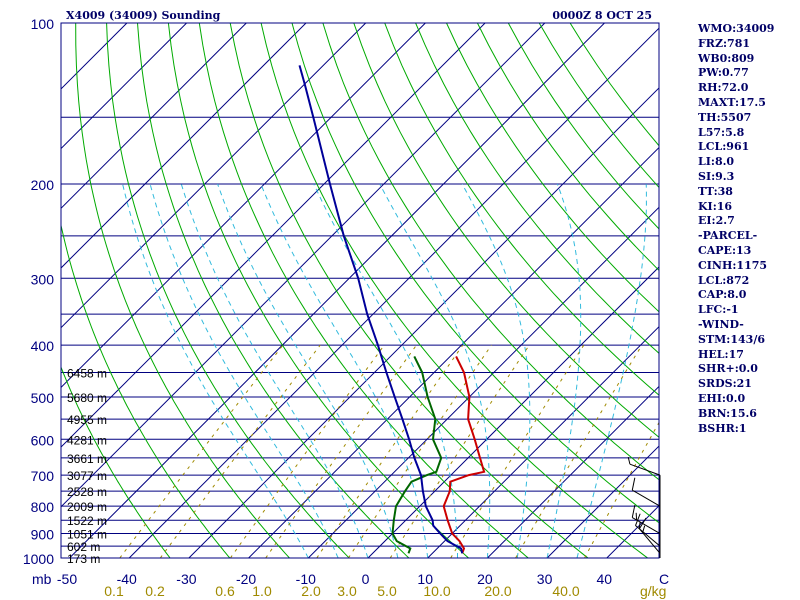  Describe the element at coordinates (306, 579) in the screenshot. I see `temperature-tick-label: -10` at that location.